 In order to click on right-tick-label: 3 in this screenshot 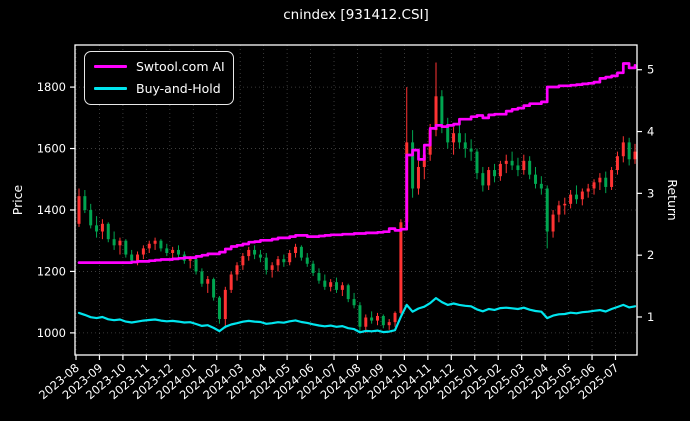, I will do `click(650, 193)`.